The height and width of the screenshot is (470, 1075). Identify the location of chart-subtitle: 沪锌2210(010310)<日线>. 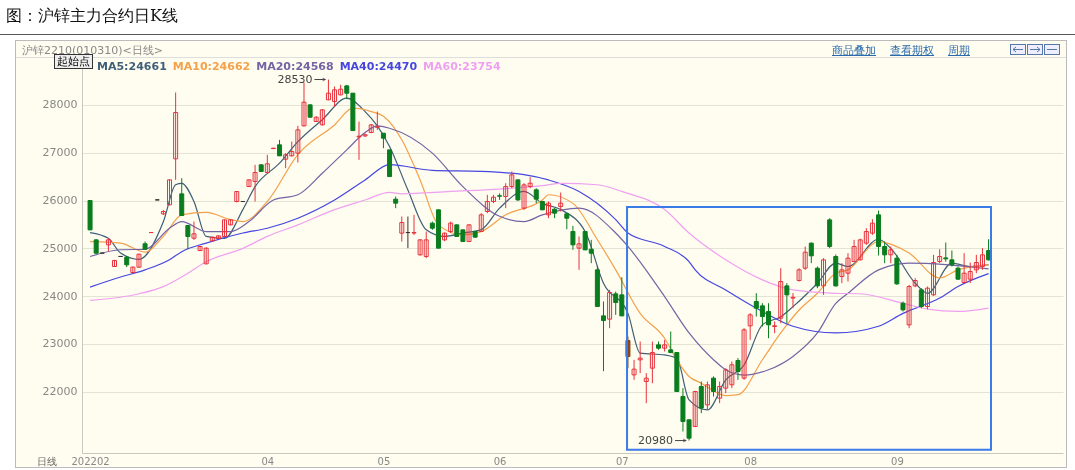
(93, 50).